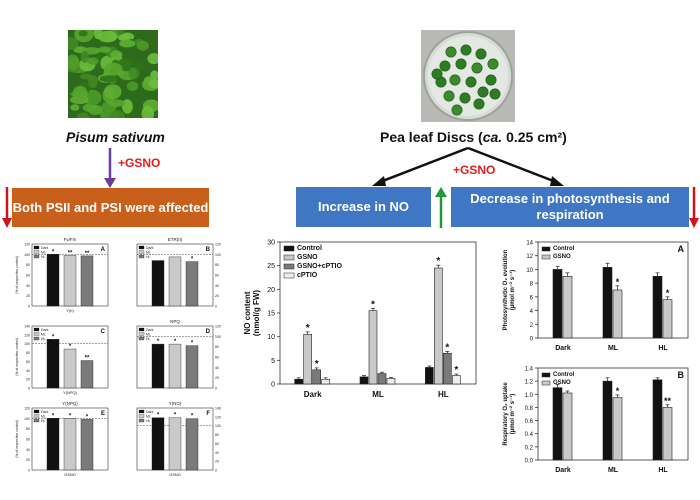 The height and width of the screenshot is (500, 700). What do you see at coordinates (529, 409) in the screenshot?
I see `y-tick-label: 0.8` at bounding box center [529, 409].